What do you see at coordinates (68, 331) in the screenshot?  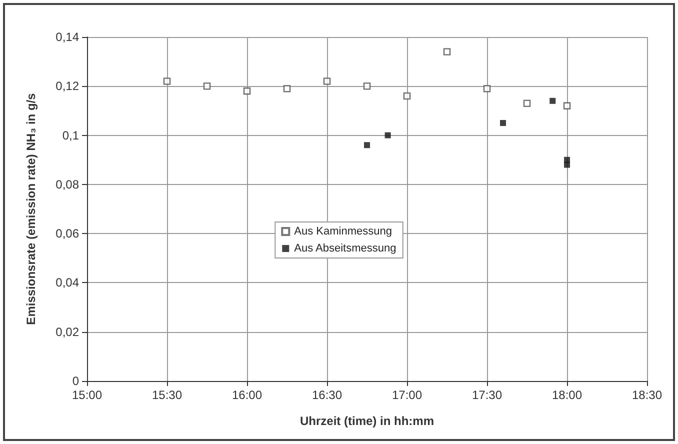 I see `y-tick-label: 0,02` at bounding box center [68, 331].